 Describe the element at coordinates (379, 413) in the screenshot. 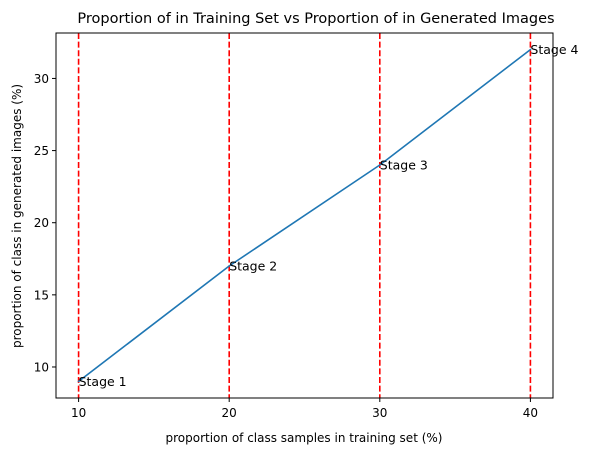

I see `x-tick-label: 30` at that location.